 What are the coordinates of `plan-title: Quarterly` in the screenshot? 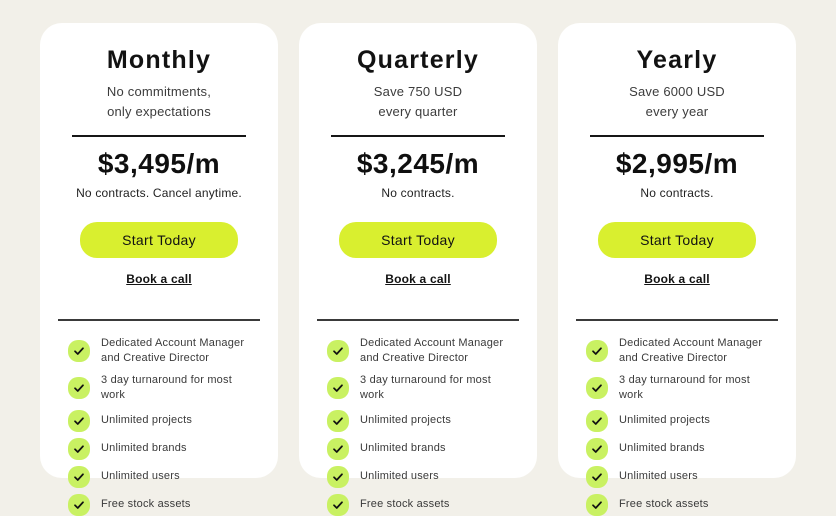 It's located at (418, 60).